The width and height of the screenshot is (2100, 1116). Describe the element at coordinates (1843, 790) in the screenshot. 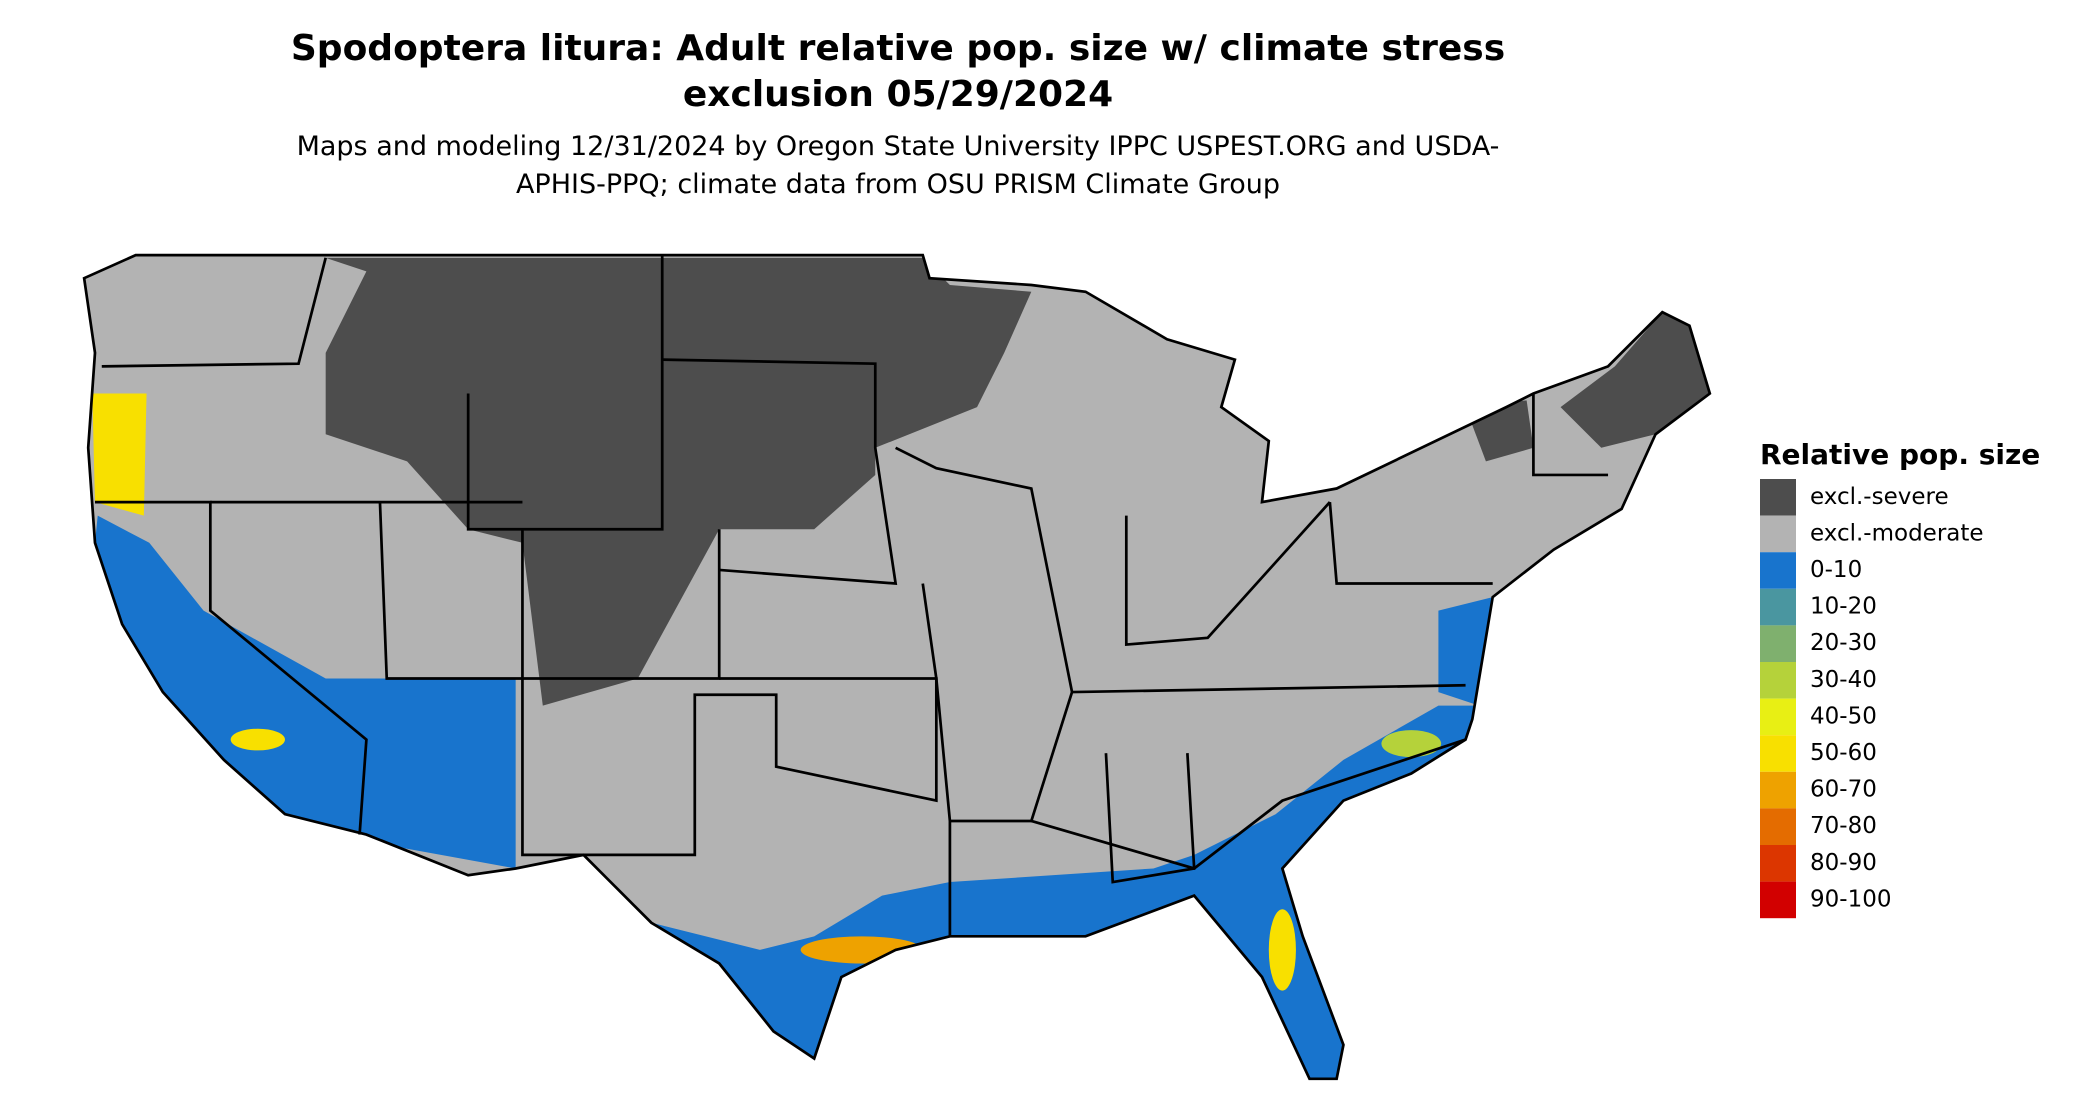

I see `legend-label: 60-70` at that location.